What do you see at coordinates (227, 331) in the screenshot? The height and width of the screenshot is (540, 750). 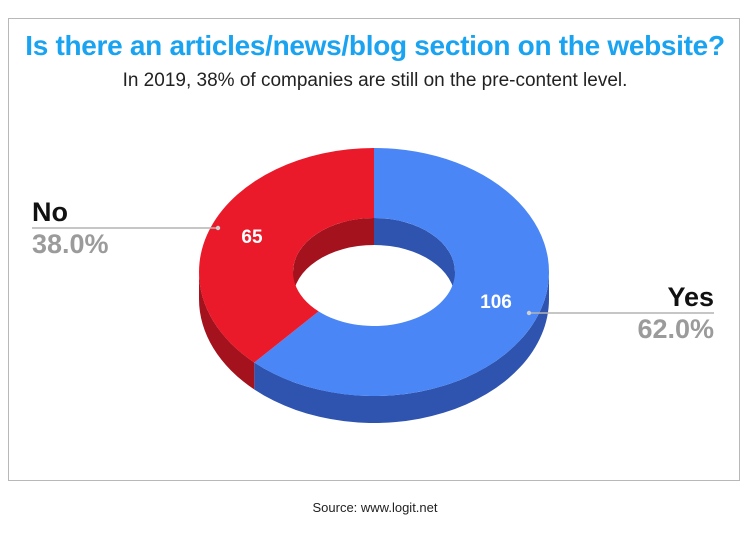 I see `slice-side-no` at bounding box center [227, 331].